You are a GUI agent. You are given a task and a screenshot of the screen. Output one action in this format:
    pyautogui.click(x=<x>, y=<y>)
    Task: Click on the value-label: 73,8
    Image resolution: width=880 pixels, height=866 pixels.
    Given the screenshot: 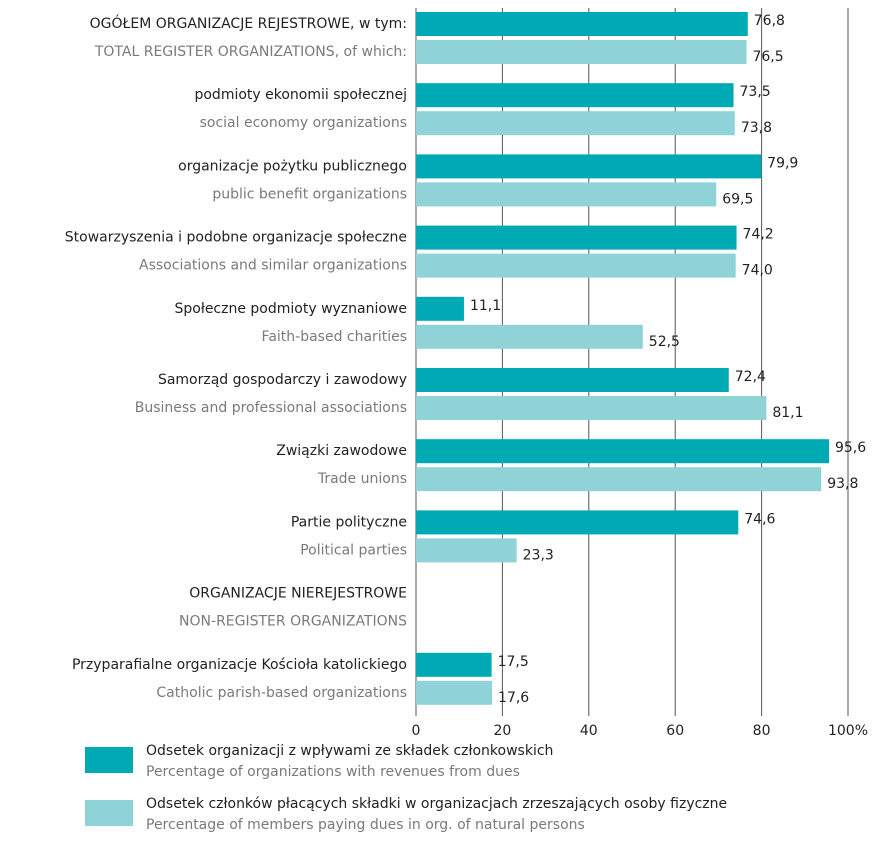 What is the action you would take?
    pyautogui.click(x=756, y=128)
    